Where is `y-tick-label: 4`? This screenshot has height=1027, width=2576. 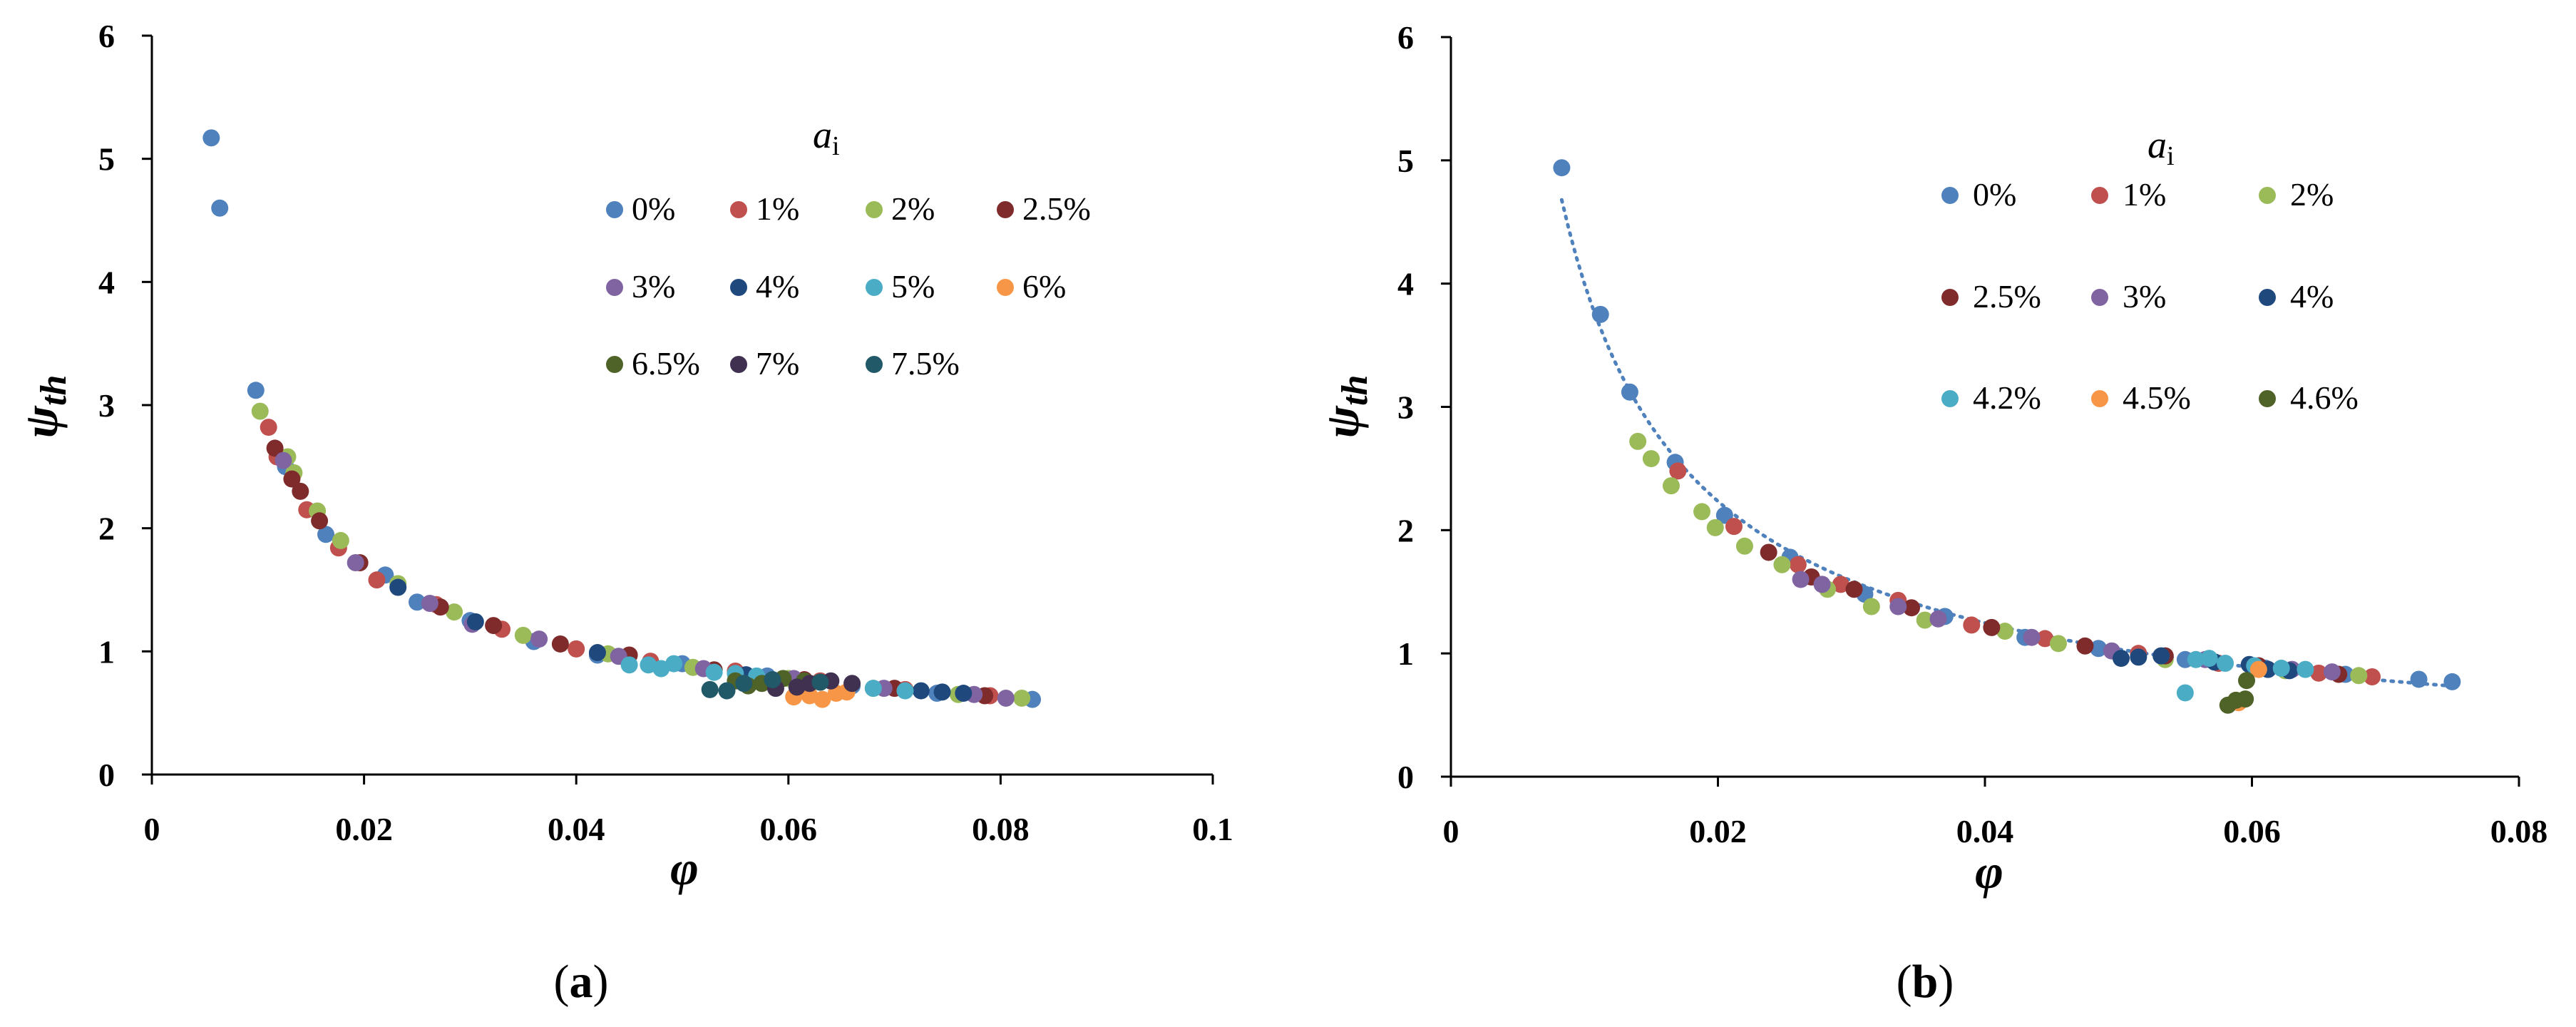 y-tick-label: 4 is located at coordinates (106, 282).